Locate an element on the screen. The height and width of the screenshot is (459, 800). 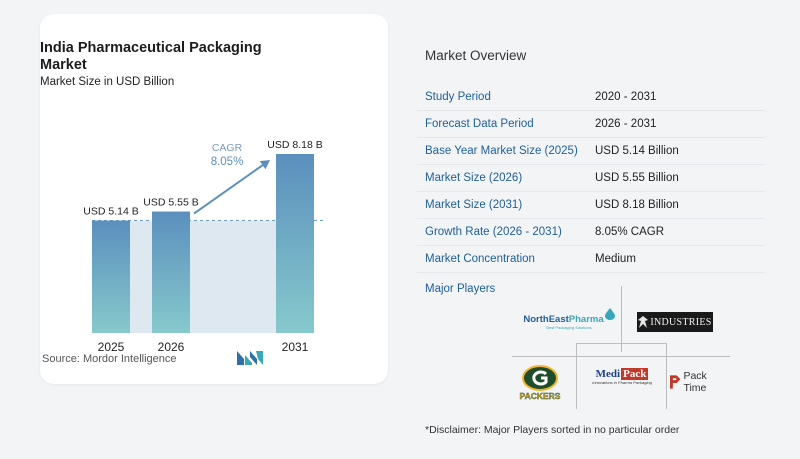
mordor-intelligence-logo-icon is located at coordinates (250, 358).